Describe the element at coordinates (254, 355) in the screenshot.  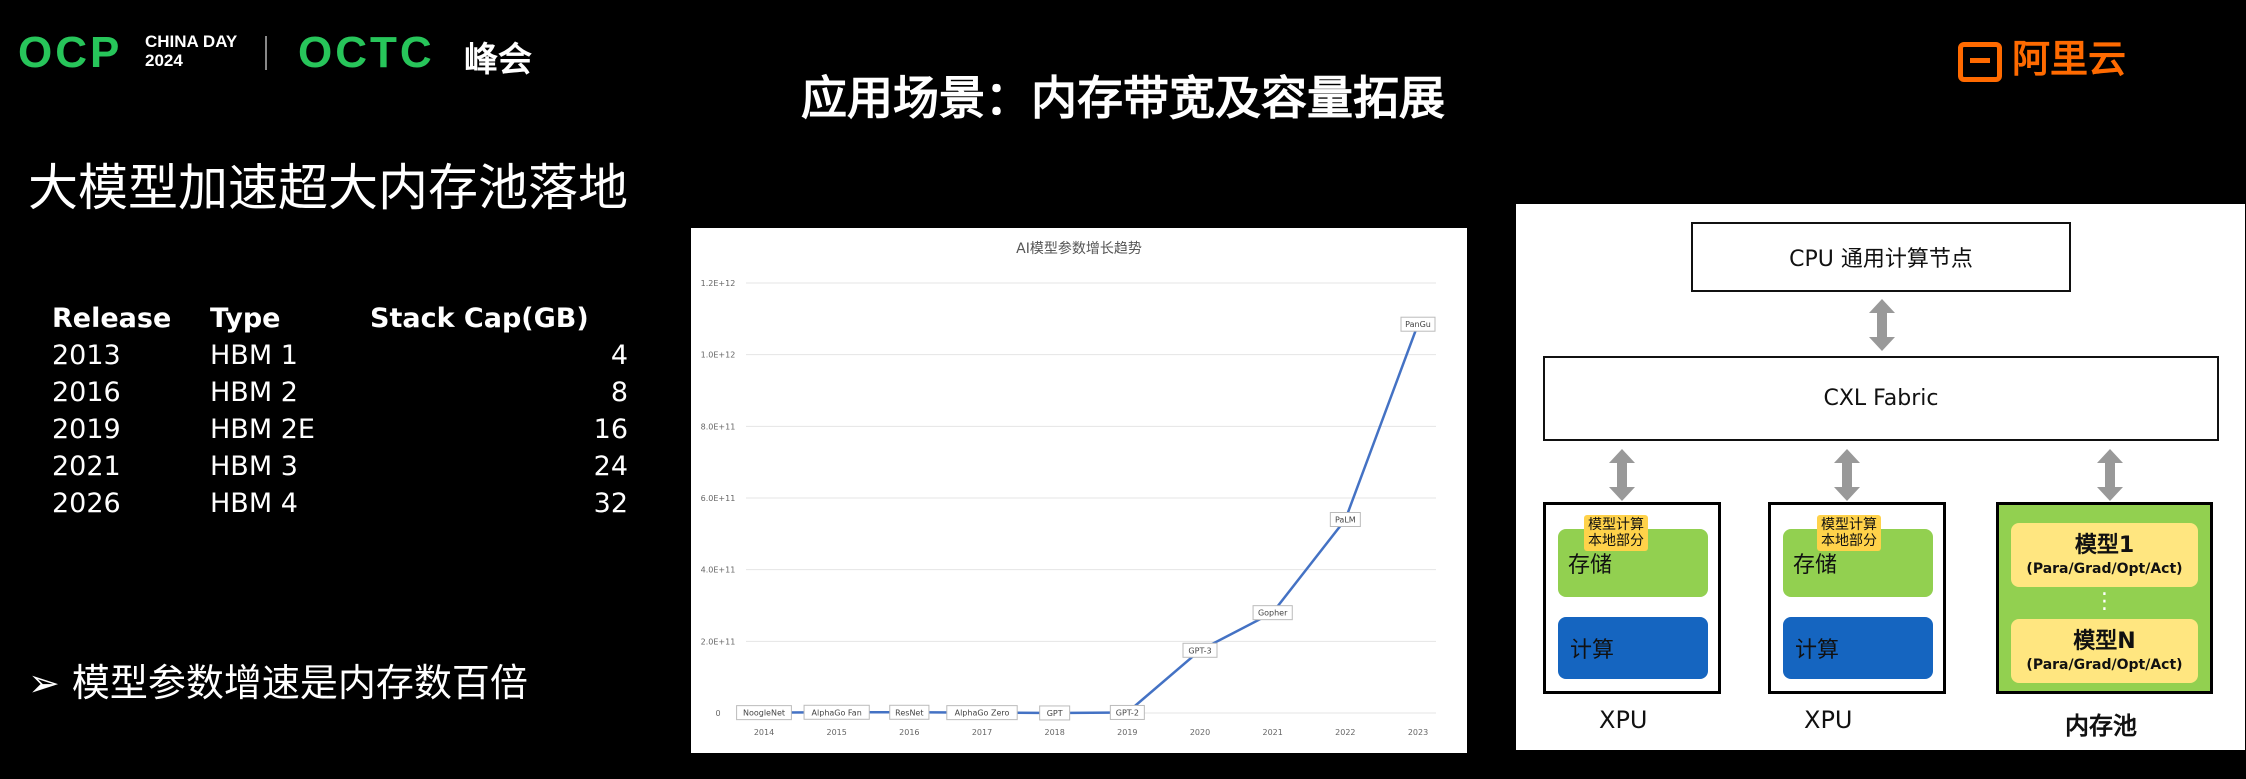
I see `table-cell: HBM 1` at that location.